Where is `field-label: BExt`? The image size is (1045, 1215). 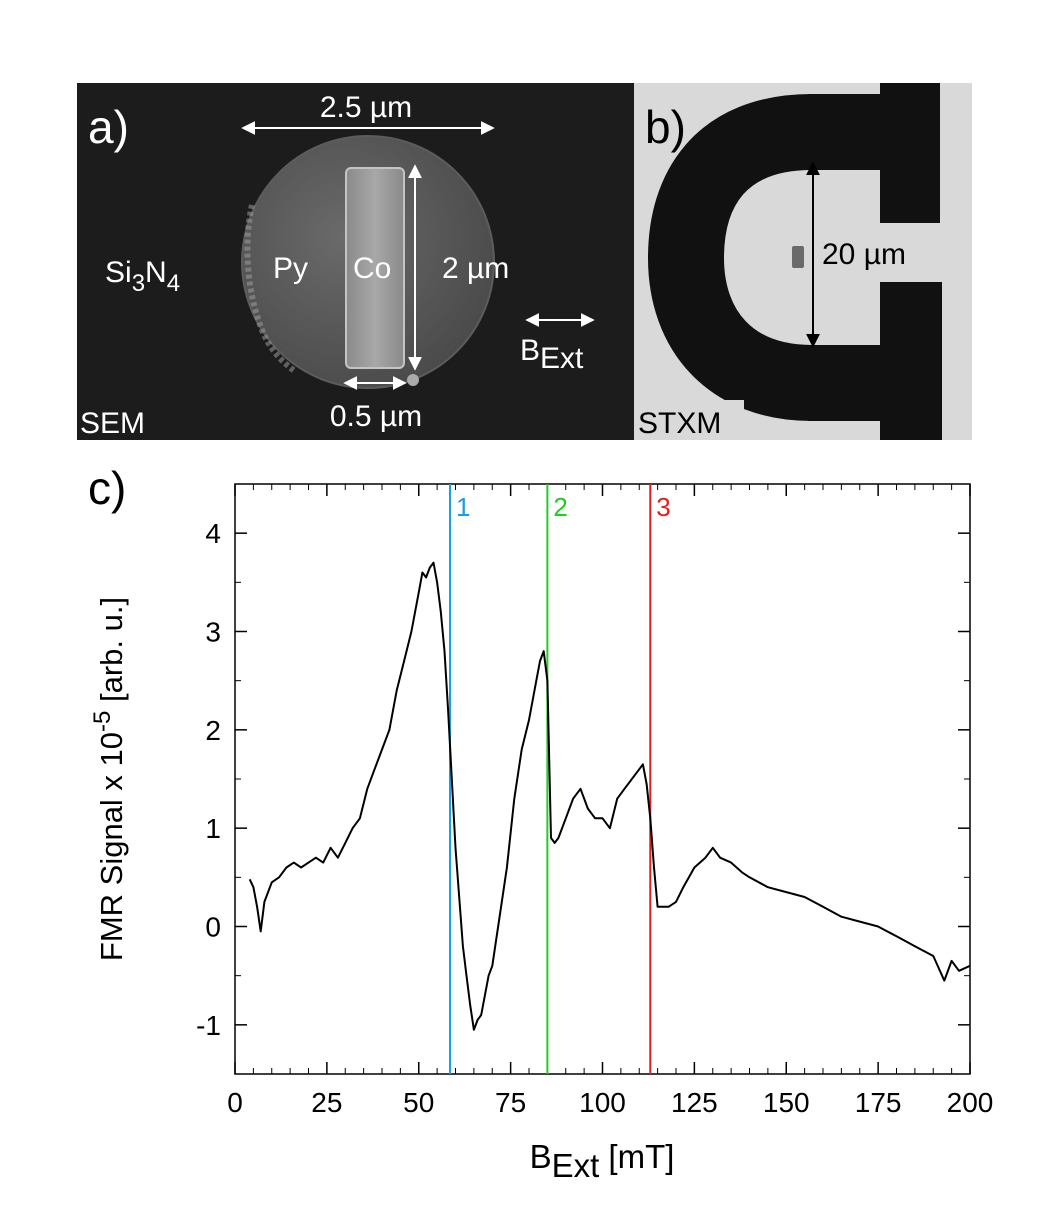 field-label: BExt is located at coordinates (552, 354).